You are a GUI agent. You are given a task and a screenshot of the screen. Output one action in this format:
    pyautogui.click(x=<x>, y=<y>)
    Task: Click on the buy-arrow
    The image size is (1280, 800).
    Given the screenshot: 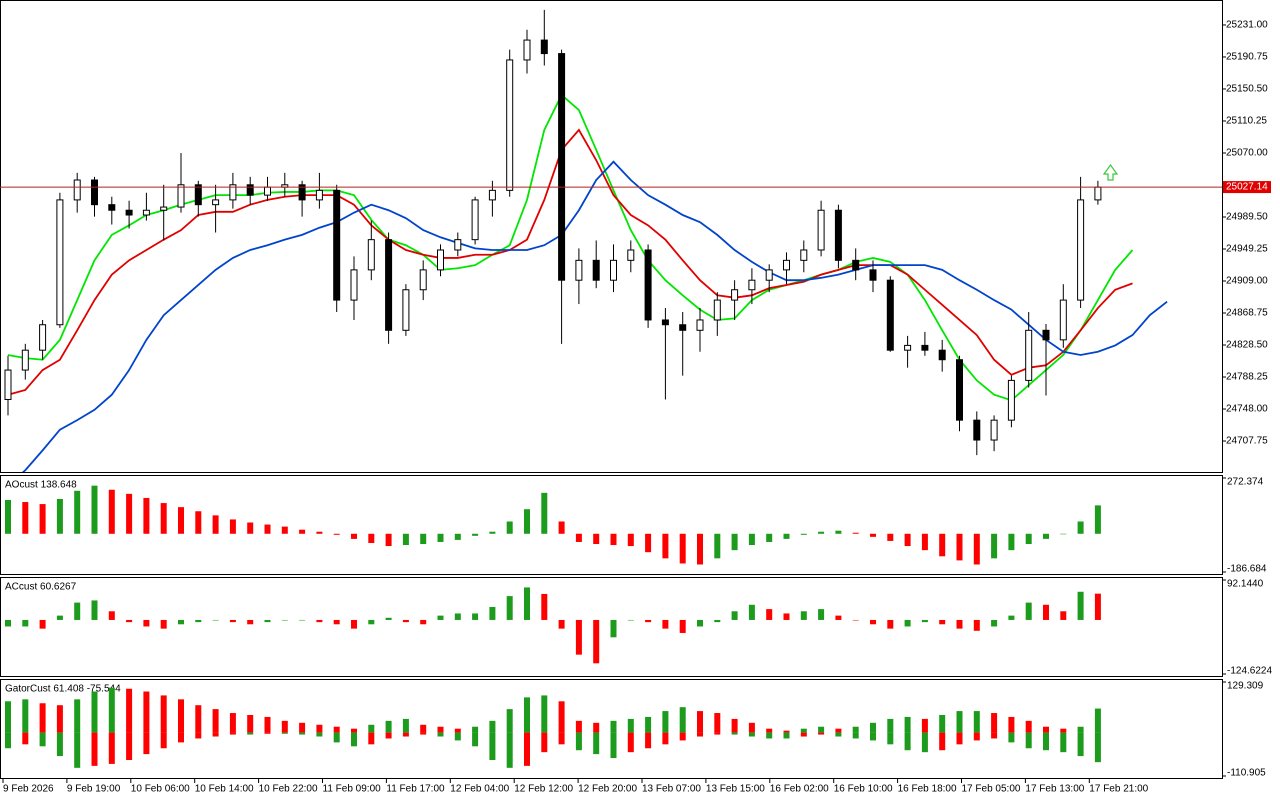 What is the action you would take?
    pyautogui.click(x=1110, y=172)
    